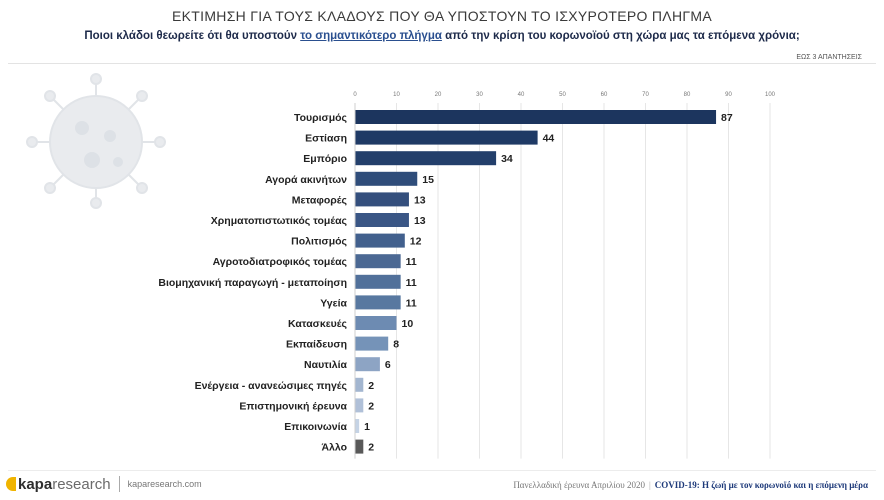 This screenshot has height=500, width=884. What do you see at coordinates (507, 159) in the screenshot?
I see `data-label: 34` at bounding box center [507, 159].